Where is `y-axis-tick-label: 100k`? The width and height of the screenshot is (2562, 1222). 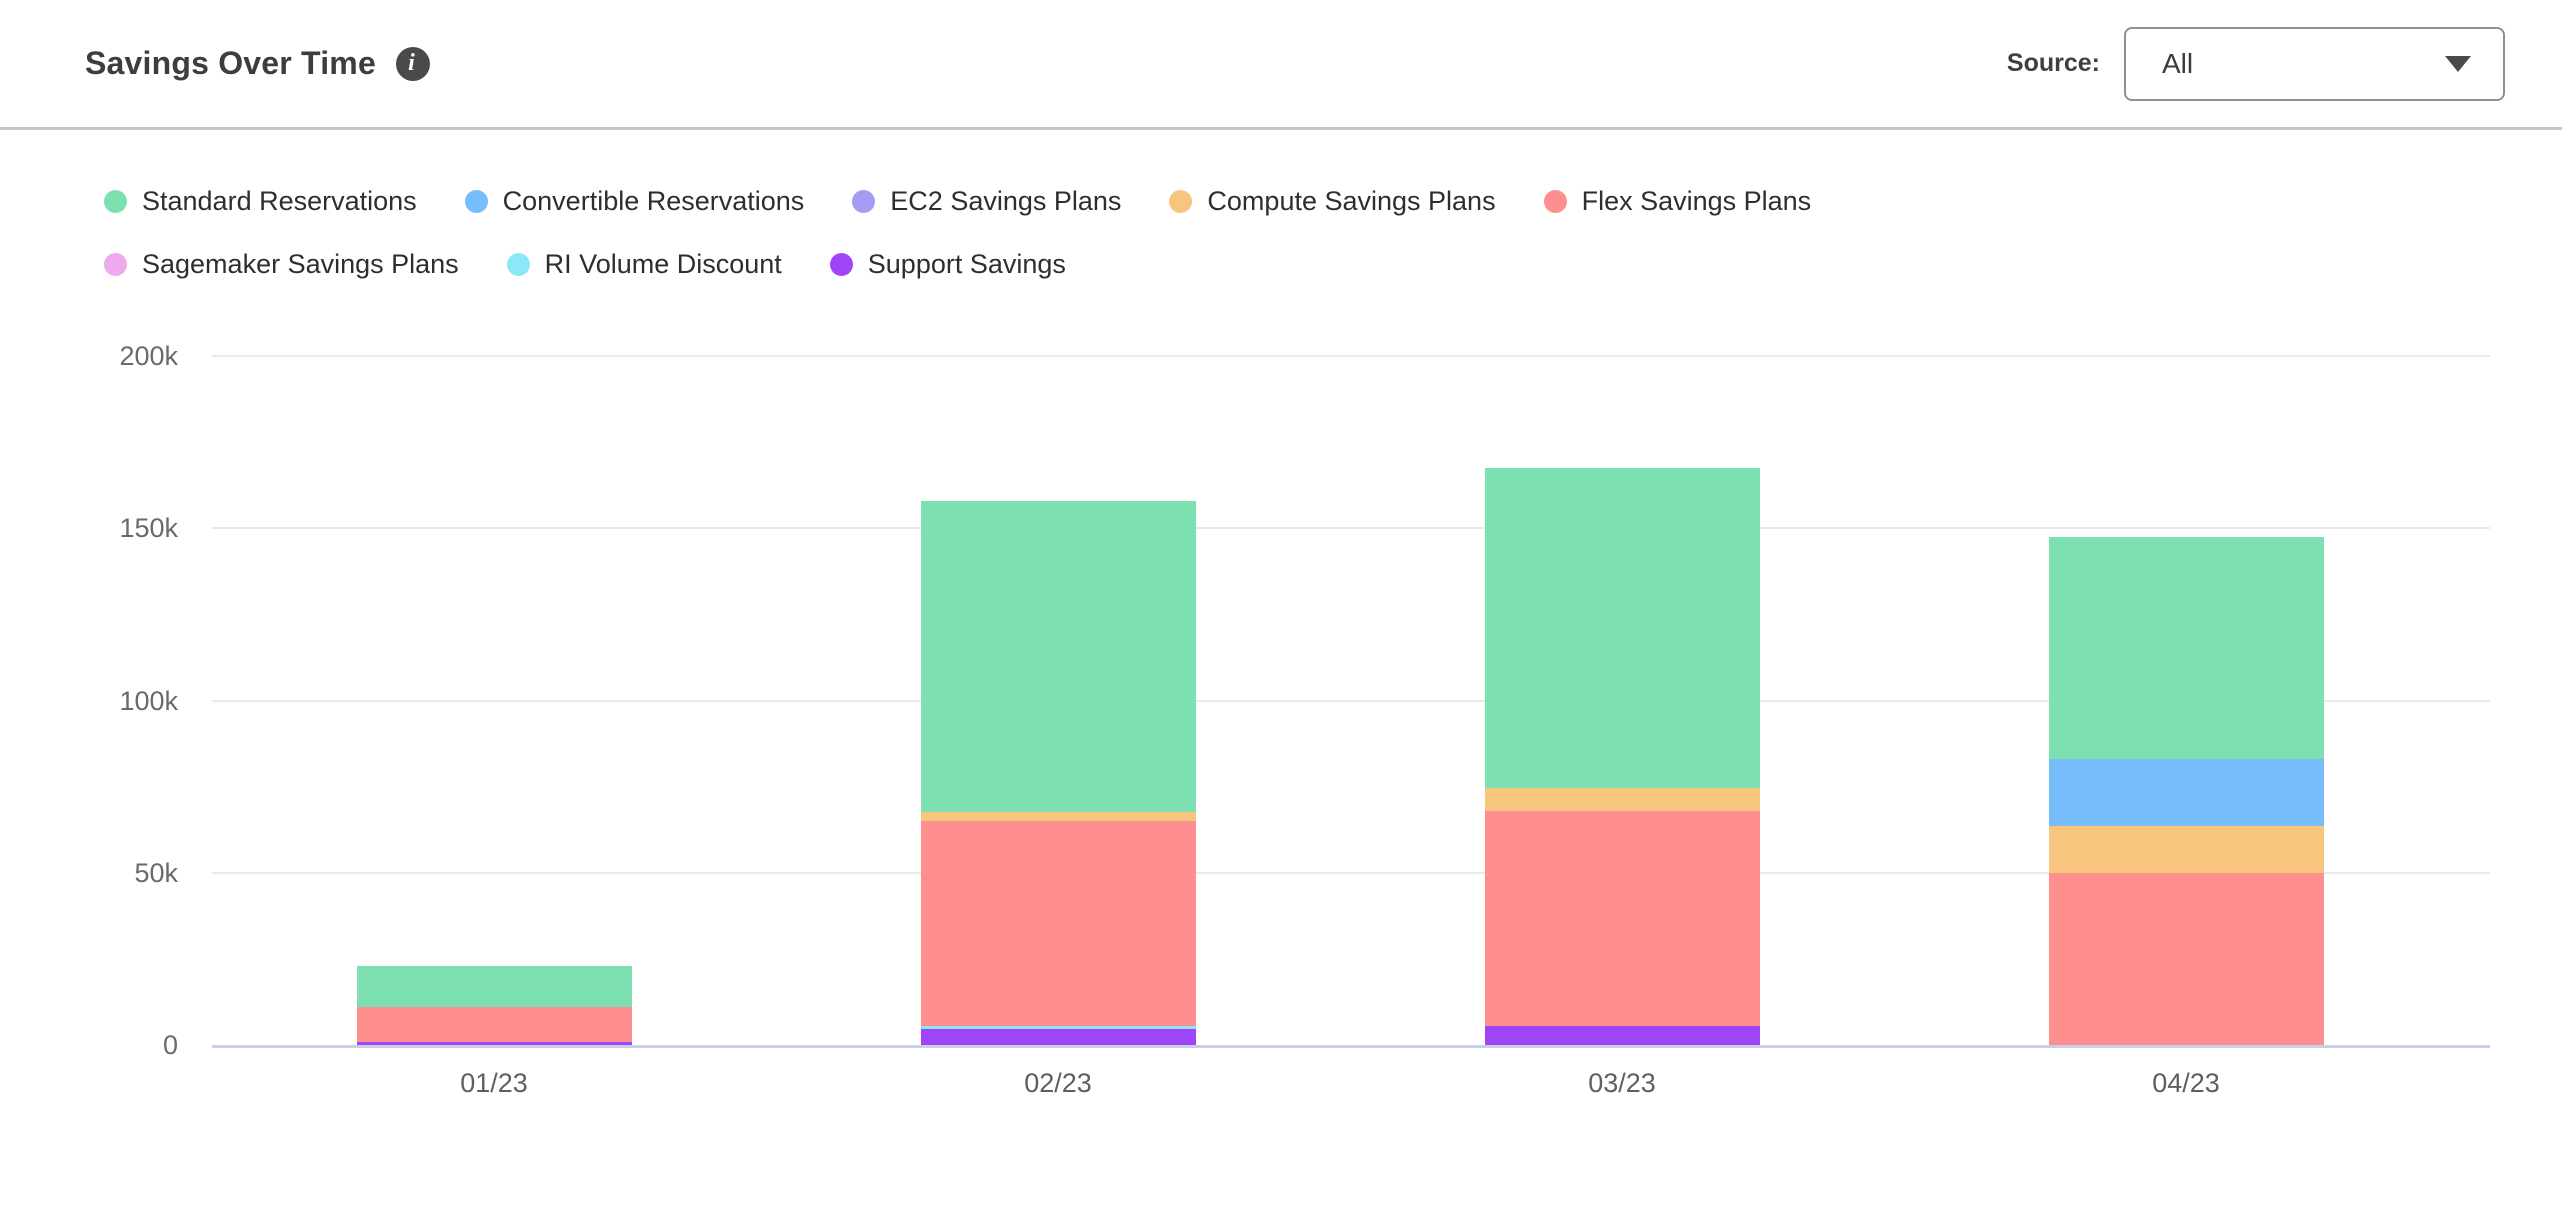 y-axis-tick-label: 100k is located at coordinates (148, 700).